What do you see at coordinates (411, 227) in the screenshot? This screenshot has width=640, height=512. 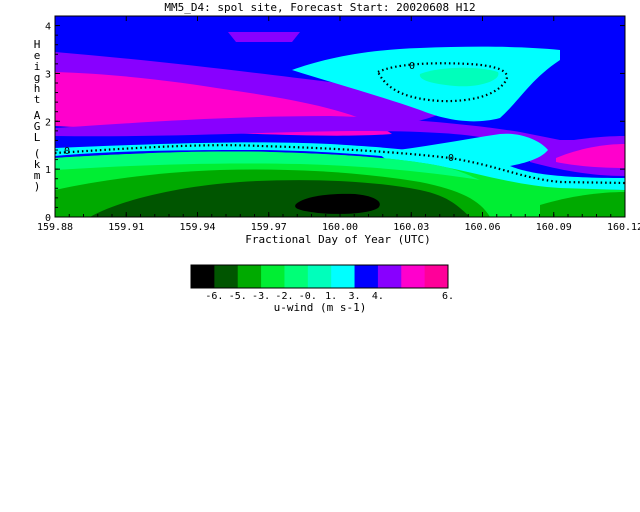 I see `x-tick-label: 160.03` at bounding box center [411, 227].